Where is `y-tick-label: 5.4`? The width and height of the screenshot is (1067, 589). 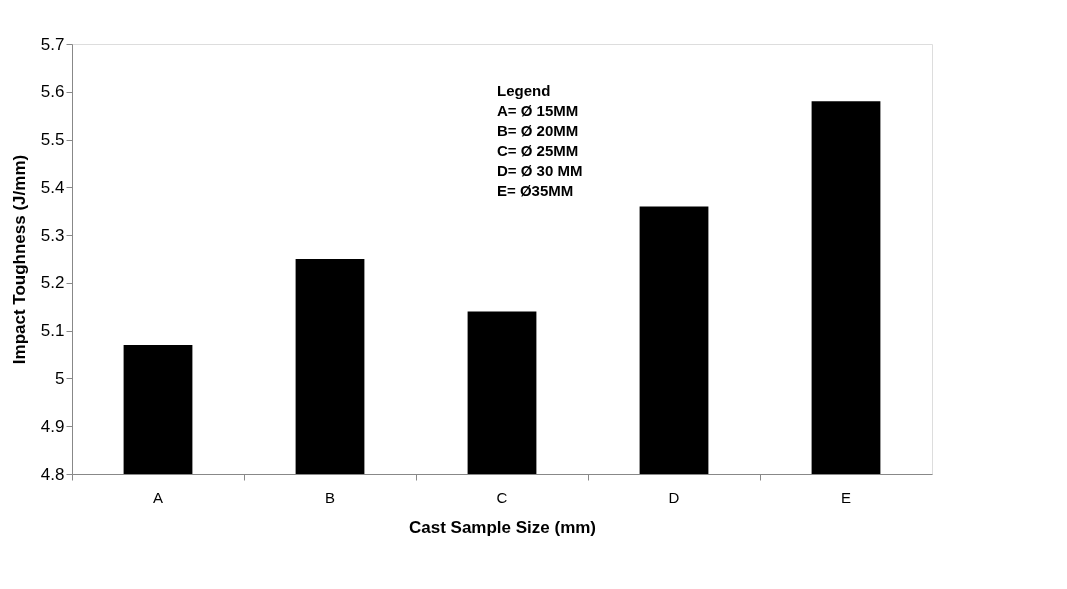
y-tick-label: 5.4 is located at coordinates (52, 187).